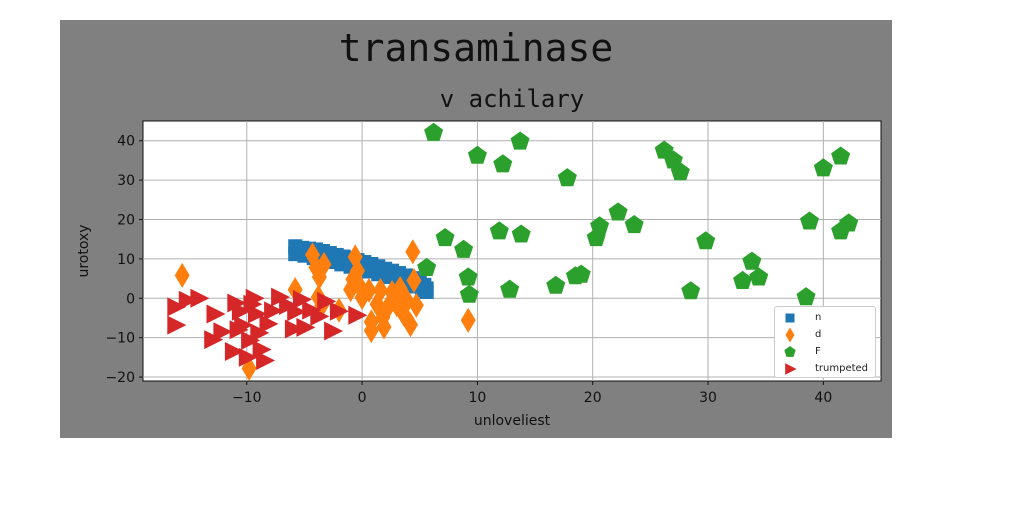 The width and height of the screenshot is (1024, 512). I want to click on series-d, so click(325, 310).